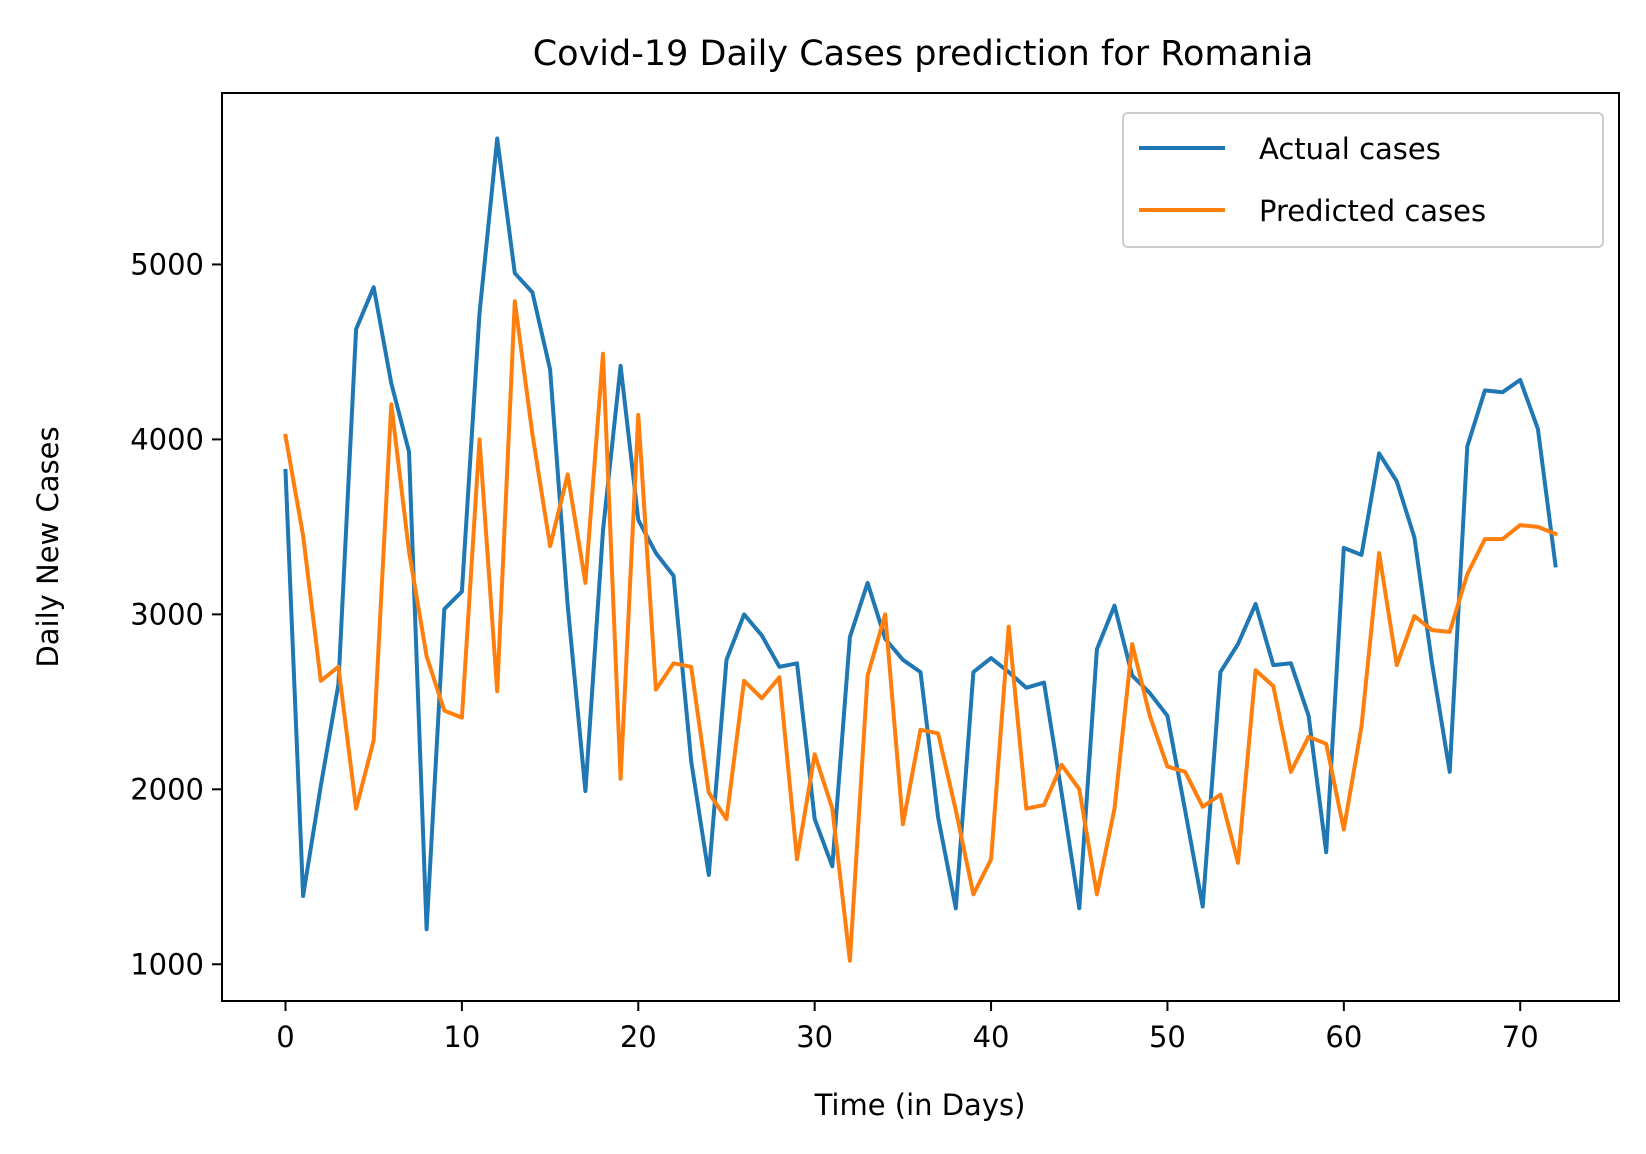 Image resolution: width=1646 pixels, height=1154 pixels. Describe the element at coordinates (167, 614) in the screenshot. I see `y-tick-label: 3000` at that location.